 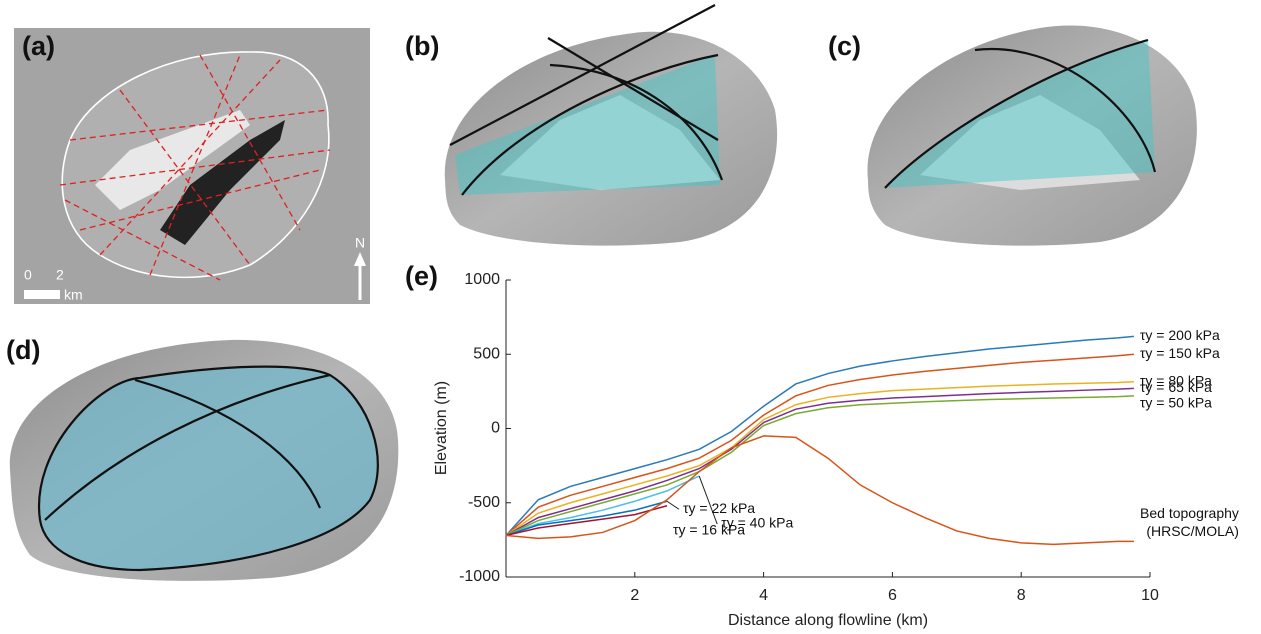 What do you see at coordinates (763, 595) in the screenshot?
I see `x-tick-label: 4` at bounding box center [763, 595].